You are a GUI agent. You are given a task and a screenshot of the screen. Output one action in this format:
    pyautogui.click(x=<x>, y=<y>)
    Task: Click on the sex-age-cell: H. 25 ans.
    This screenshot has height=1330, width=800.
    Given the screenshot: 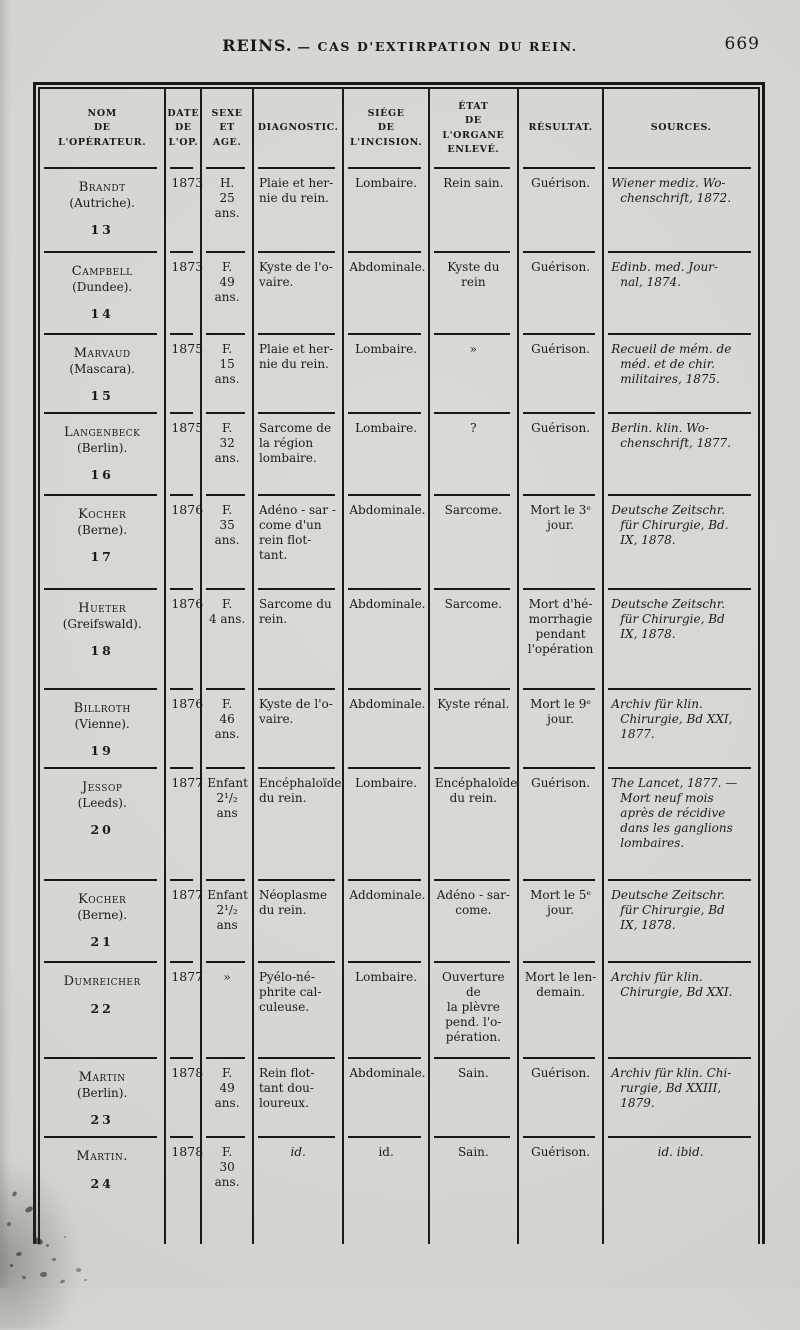 What is the action you would take?
    pyautogui.click(x=228, y=210)
    